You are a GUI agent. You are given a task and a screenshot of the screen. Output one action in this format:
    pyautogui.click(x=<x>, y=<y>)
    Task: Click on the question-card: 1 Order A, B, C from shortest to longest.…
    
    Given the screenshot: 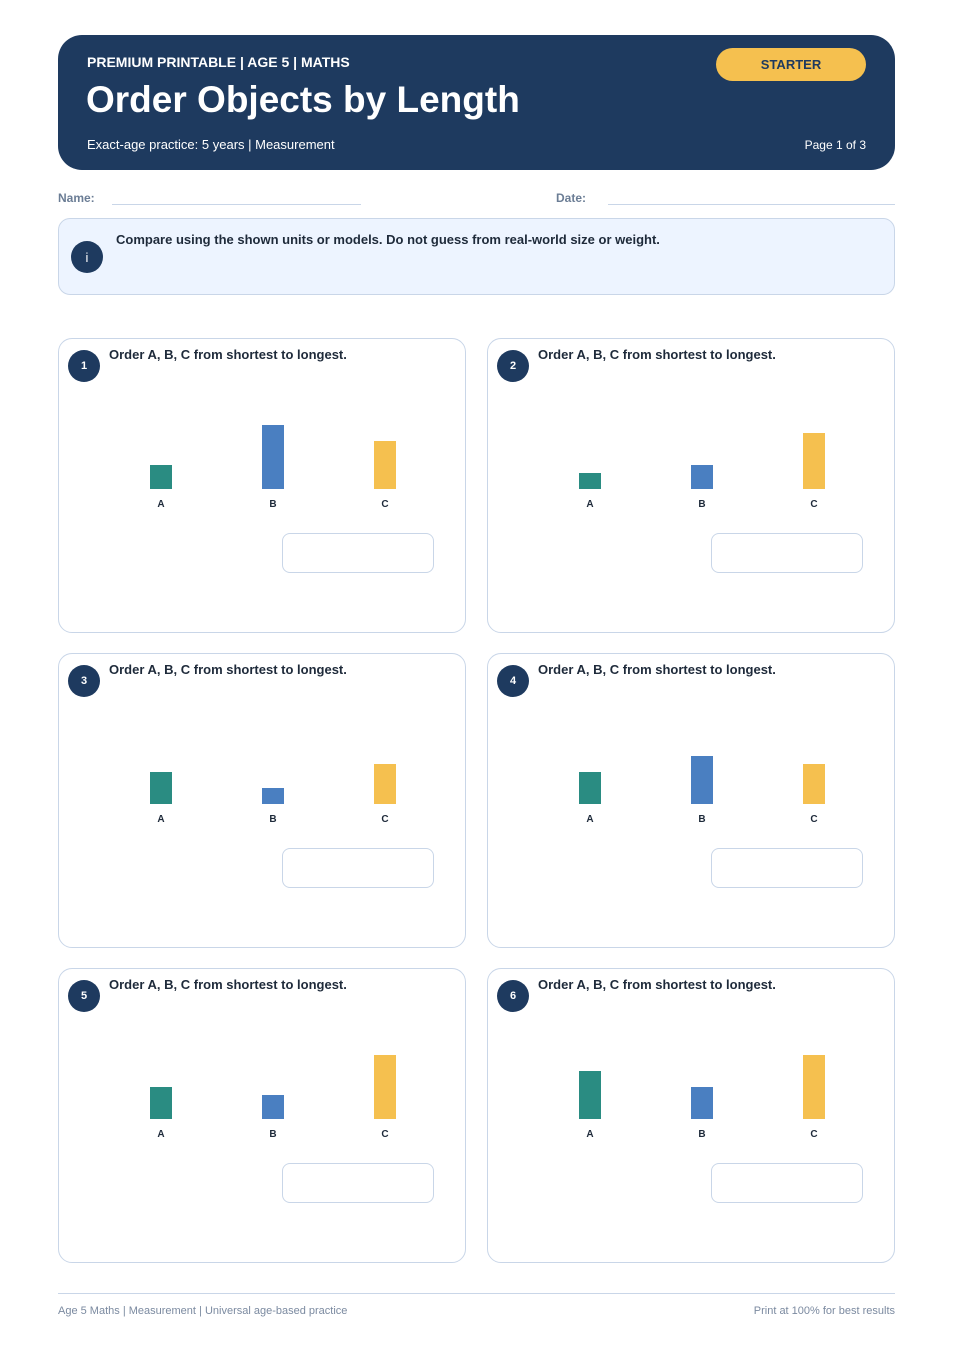 What is the action you would take?
    pyautogui.click(x=262, y=485)
    